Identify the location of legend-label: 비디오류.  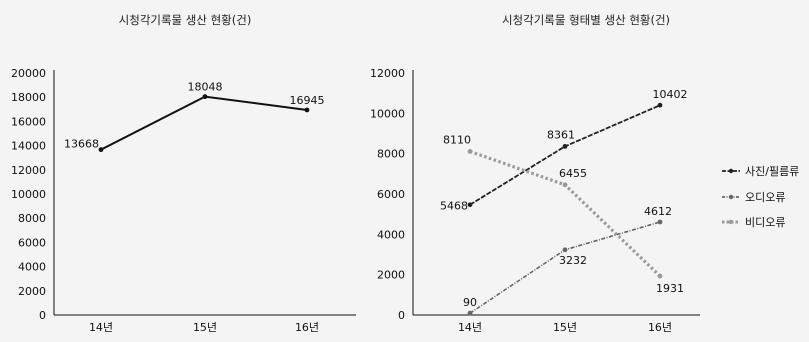
(765, 222).